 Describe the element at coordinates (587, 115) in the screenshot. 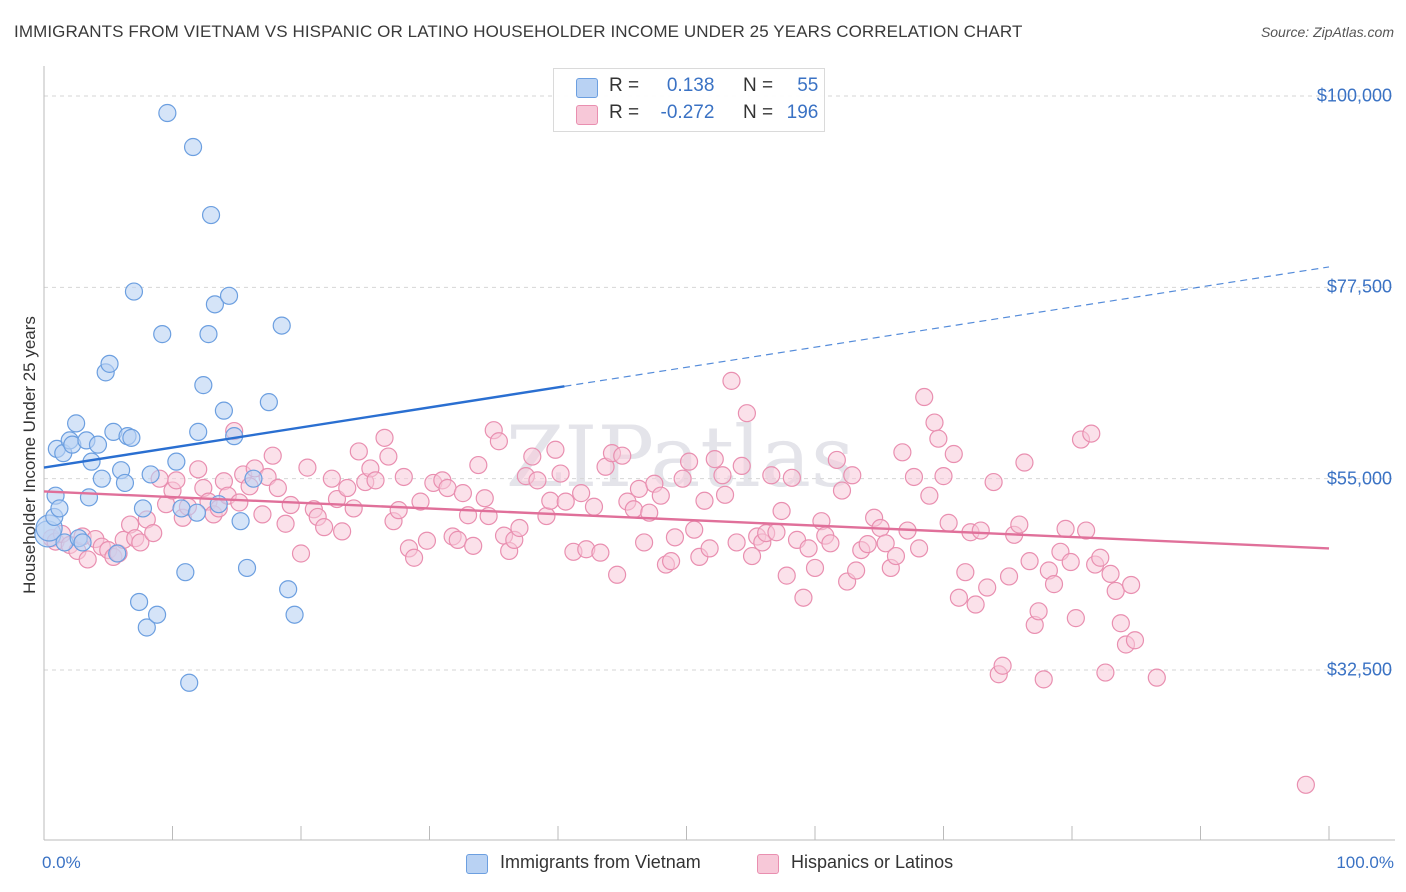

I see `hispanic-swatch` at that location.